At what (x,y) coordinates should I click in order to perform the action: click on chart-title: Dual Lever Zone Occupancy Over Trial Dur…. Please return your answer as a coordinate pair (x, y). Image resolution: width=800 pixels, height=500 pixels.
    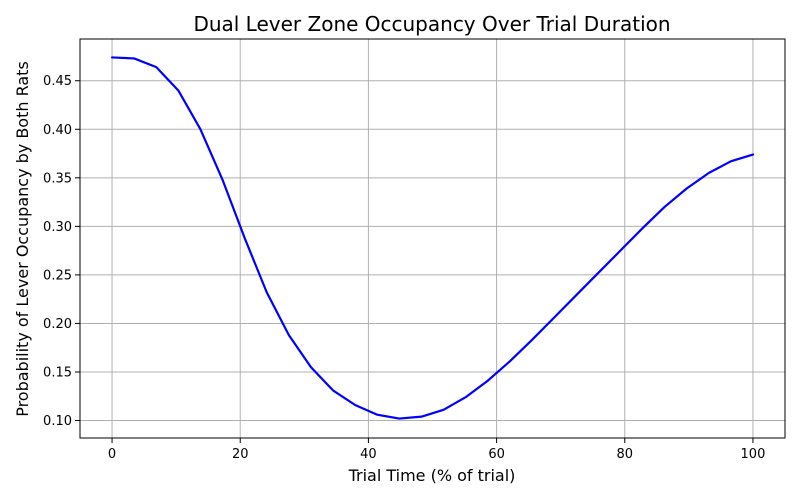
    Looking at the image, I should click on (431, 24).